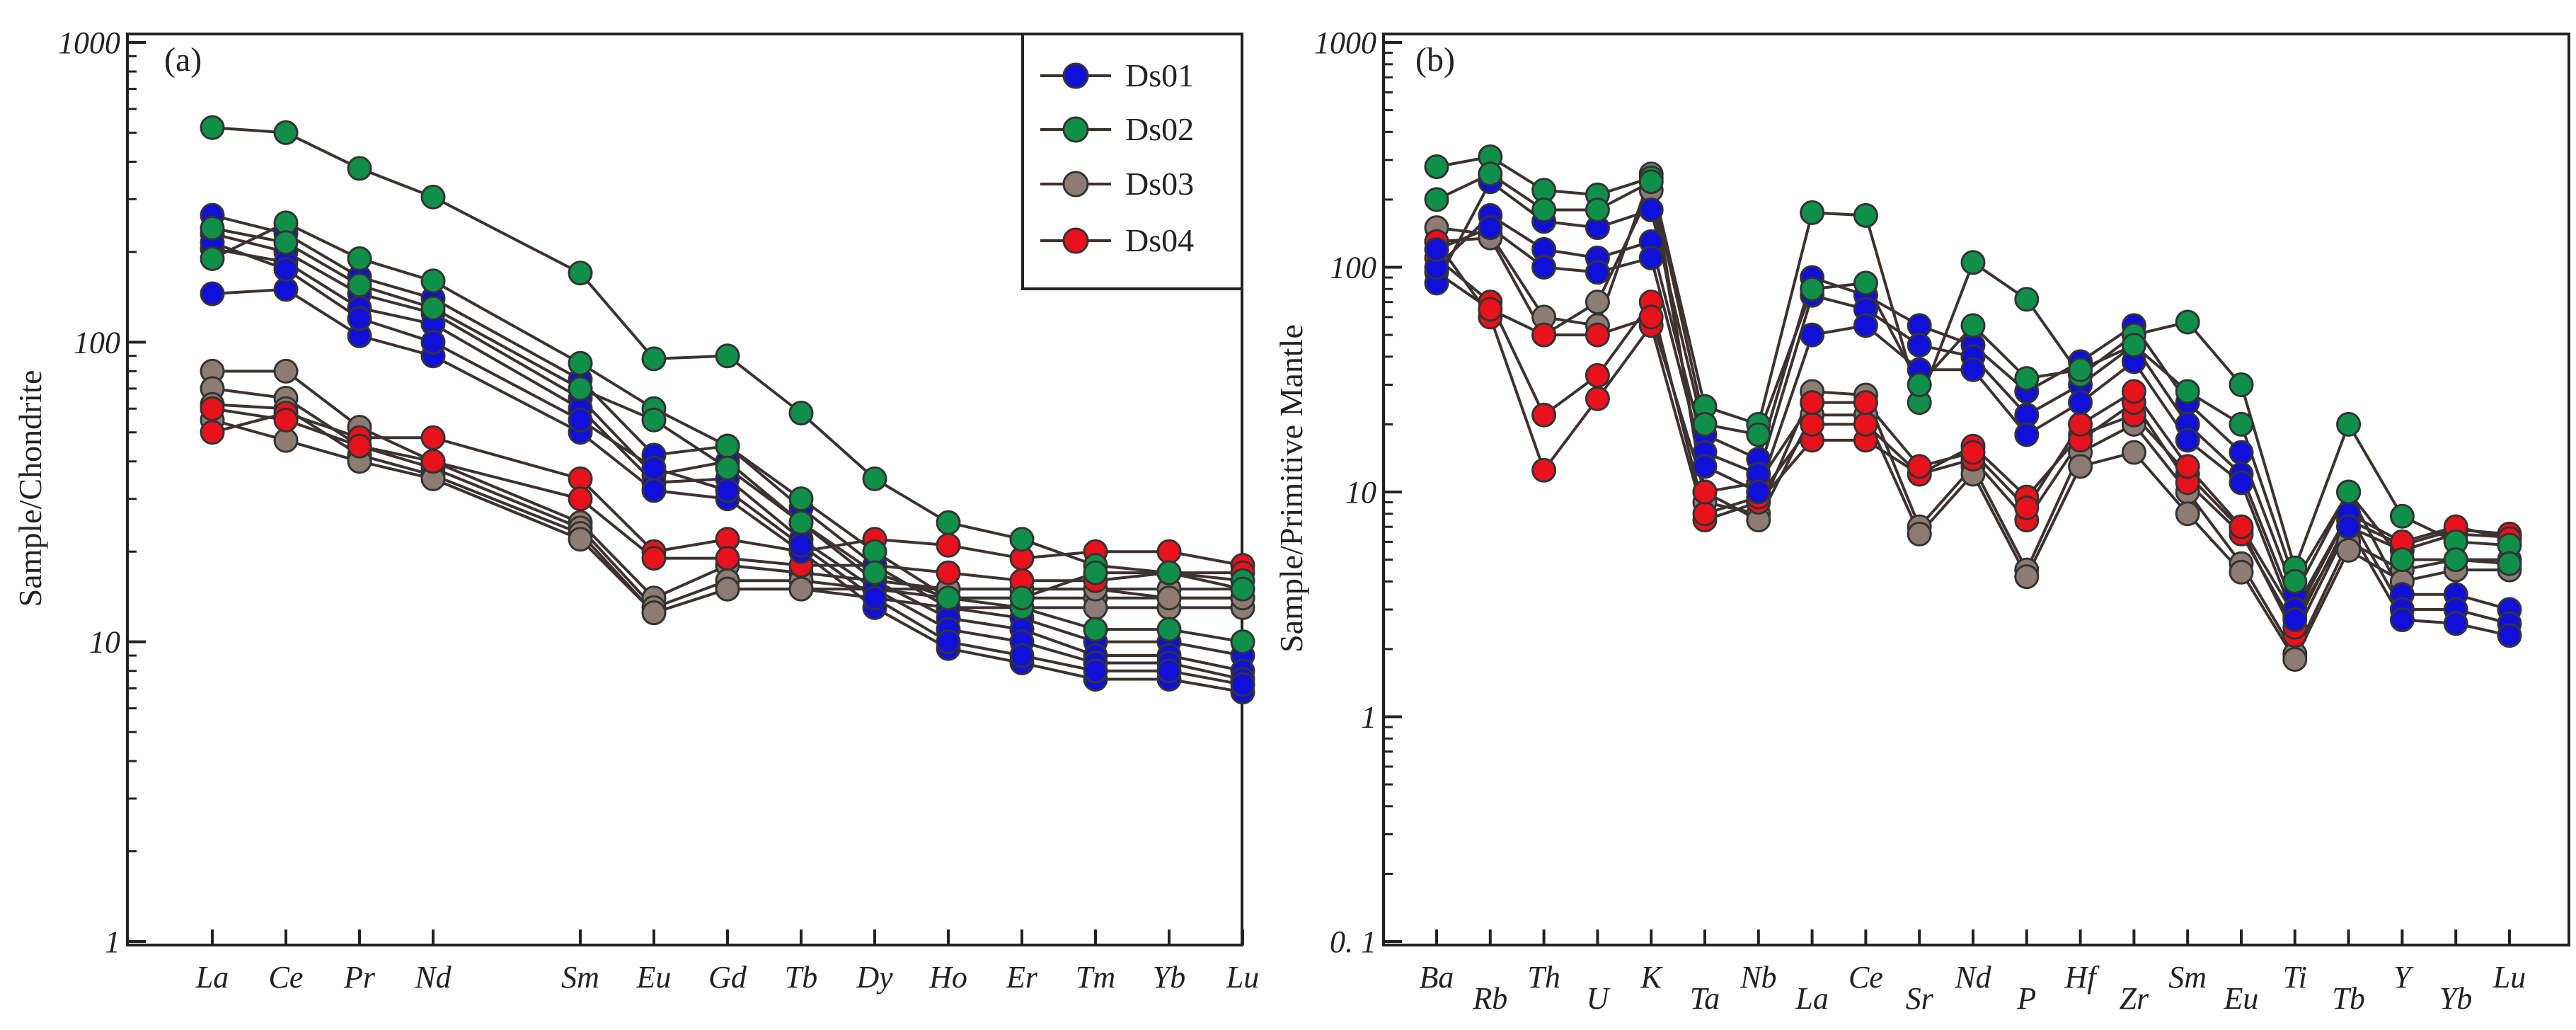 The height and width of the screenshot is (1030, 2576). I want to click on legend-marker-ds04, so click(1075, 240).